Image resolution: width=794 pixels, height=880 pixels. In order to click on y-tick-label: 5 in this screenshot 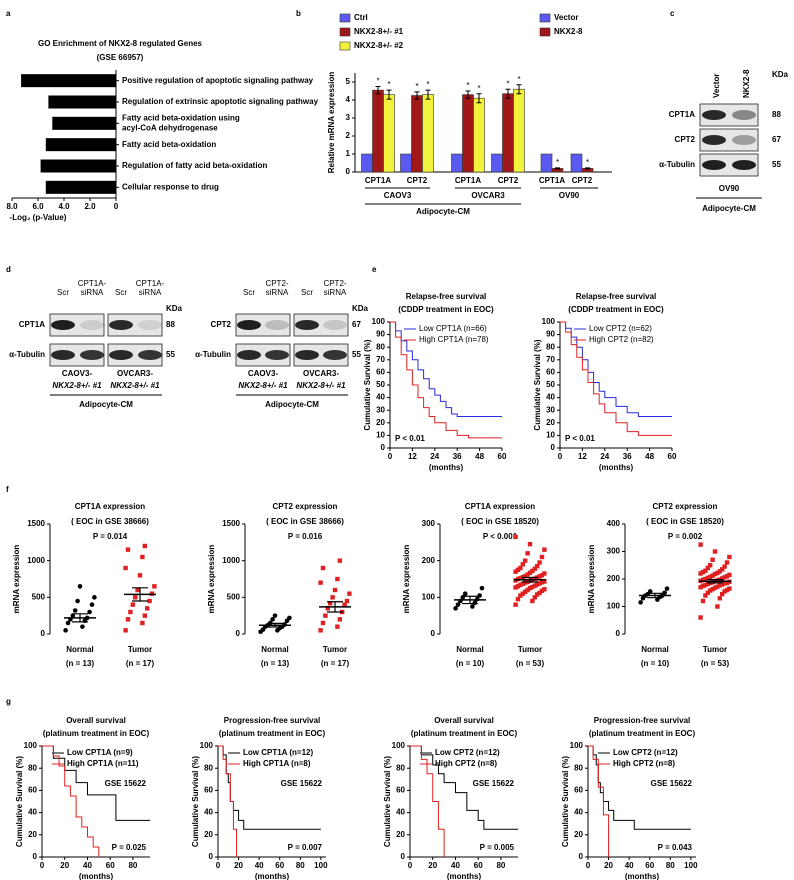, I will do `click(348, 81)`.